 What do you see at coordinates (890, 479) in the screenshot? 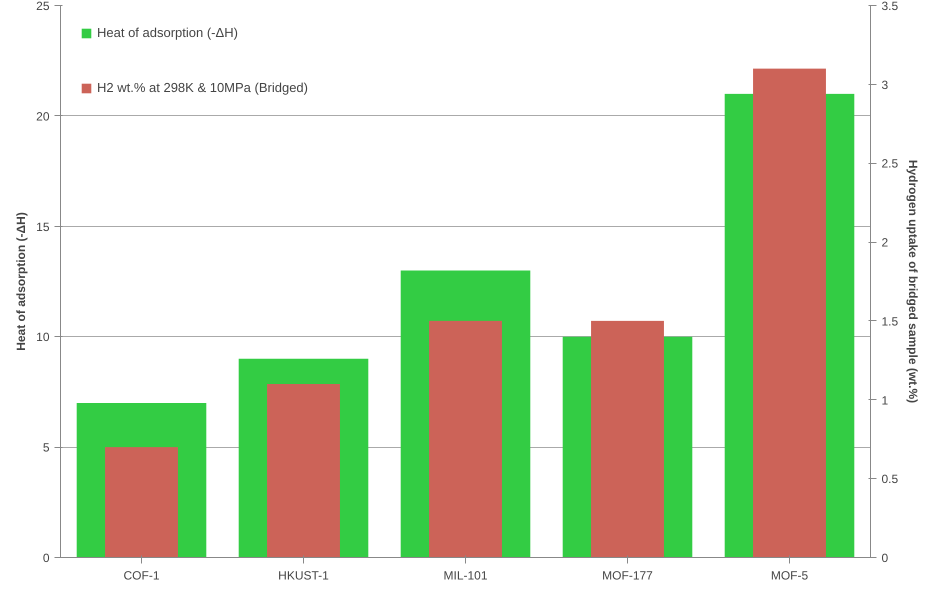
I see `y2-tick-label: 0.5` at bounding box center [890, 479].